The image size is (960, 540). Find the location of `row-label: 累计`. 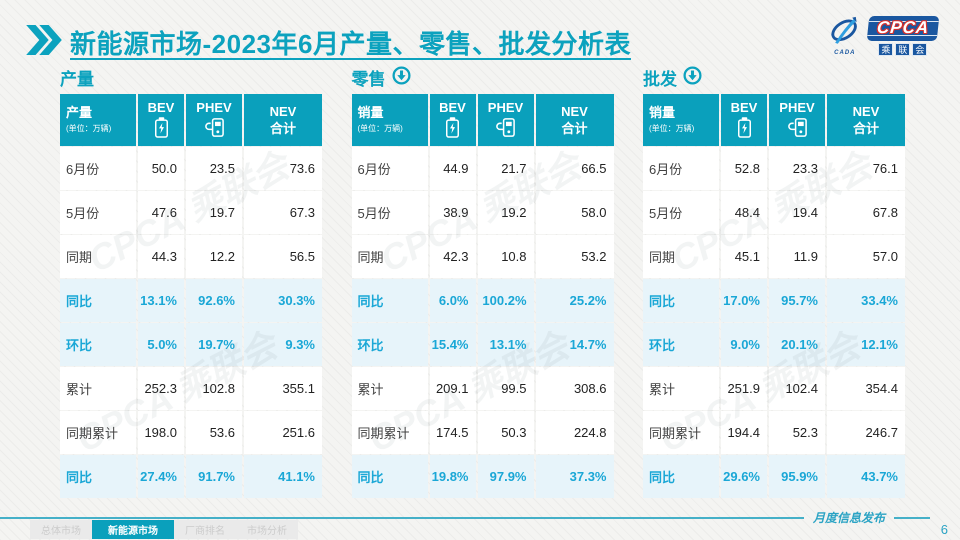

row-label: 累计 is located at coordinates (389, 388).